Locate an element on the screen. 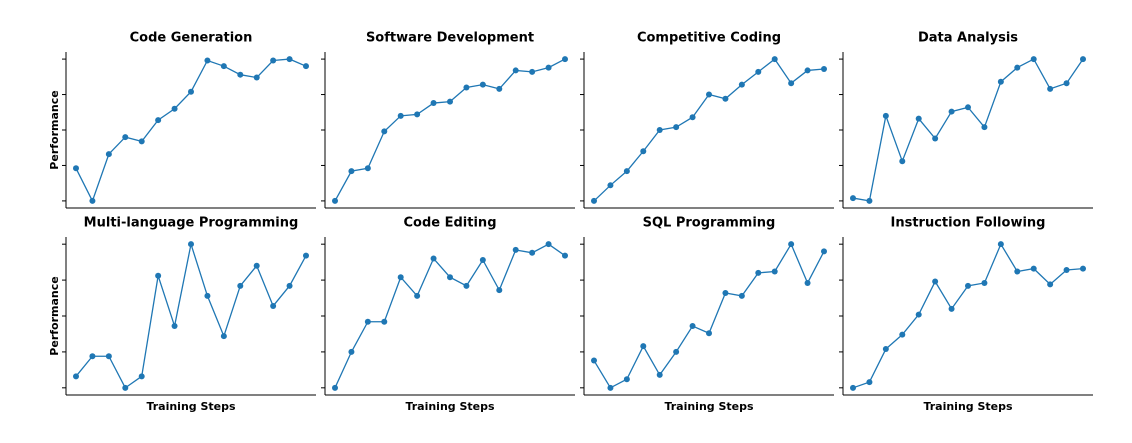  panel-title: Instruction Following is located at coordinates (968, 223).